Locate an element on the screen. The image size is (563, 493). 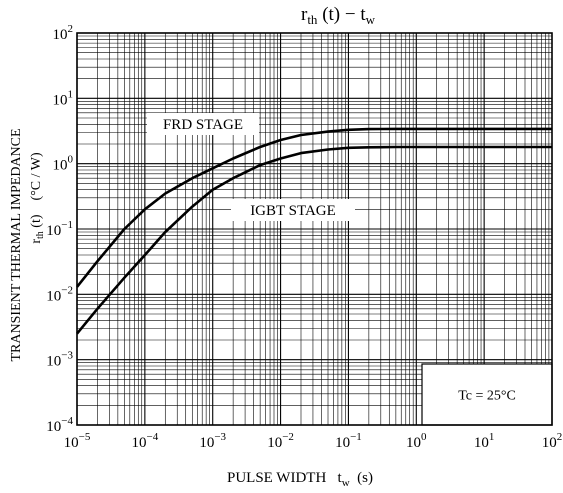
y-tick-label: 10⁻⁴ is located at coordinates (59, 425).